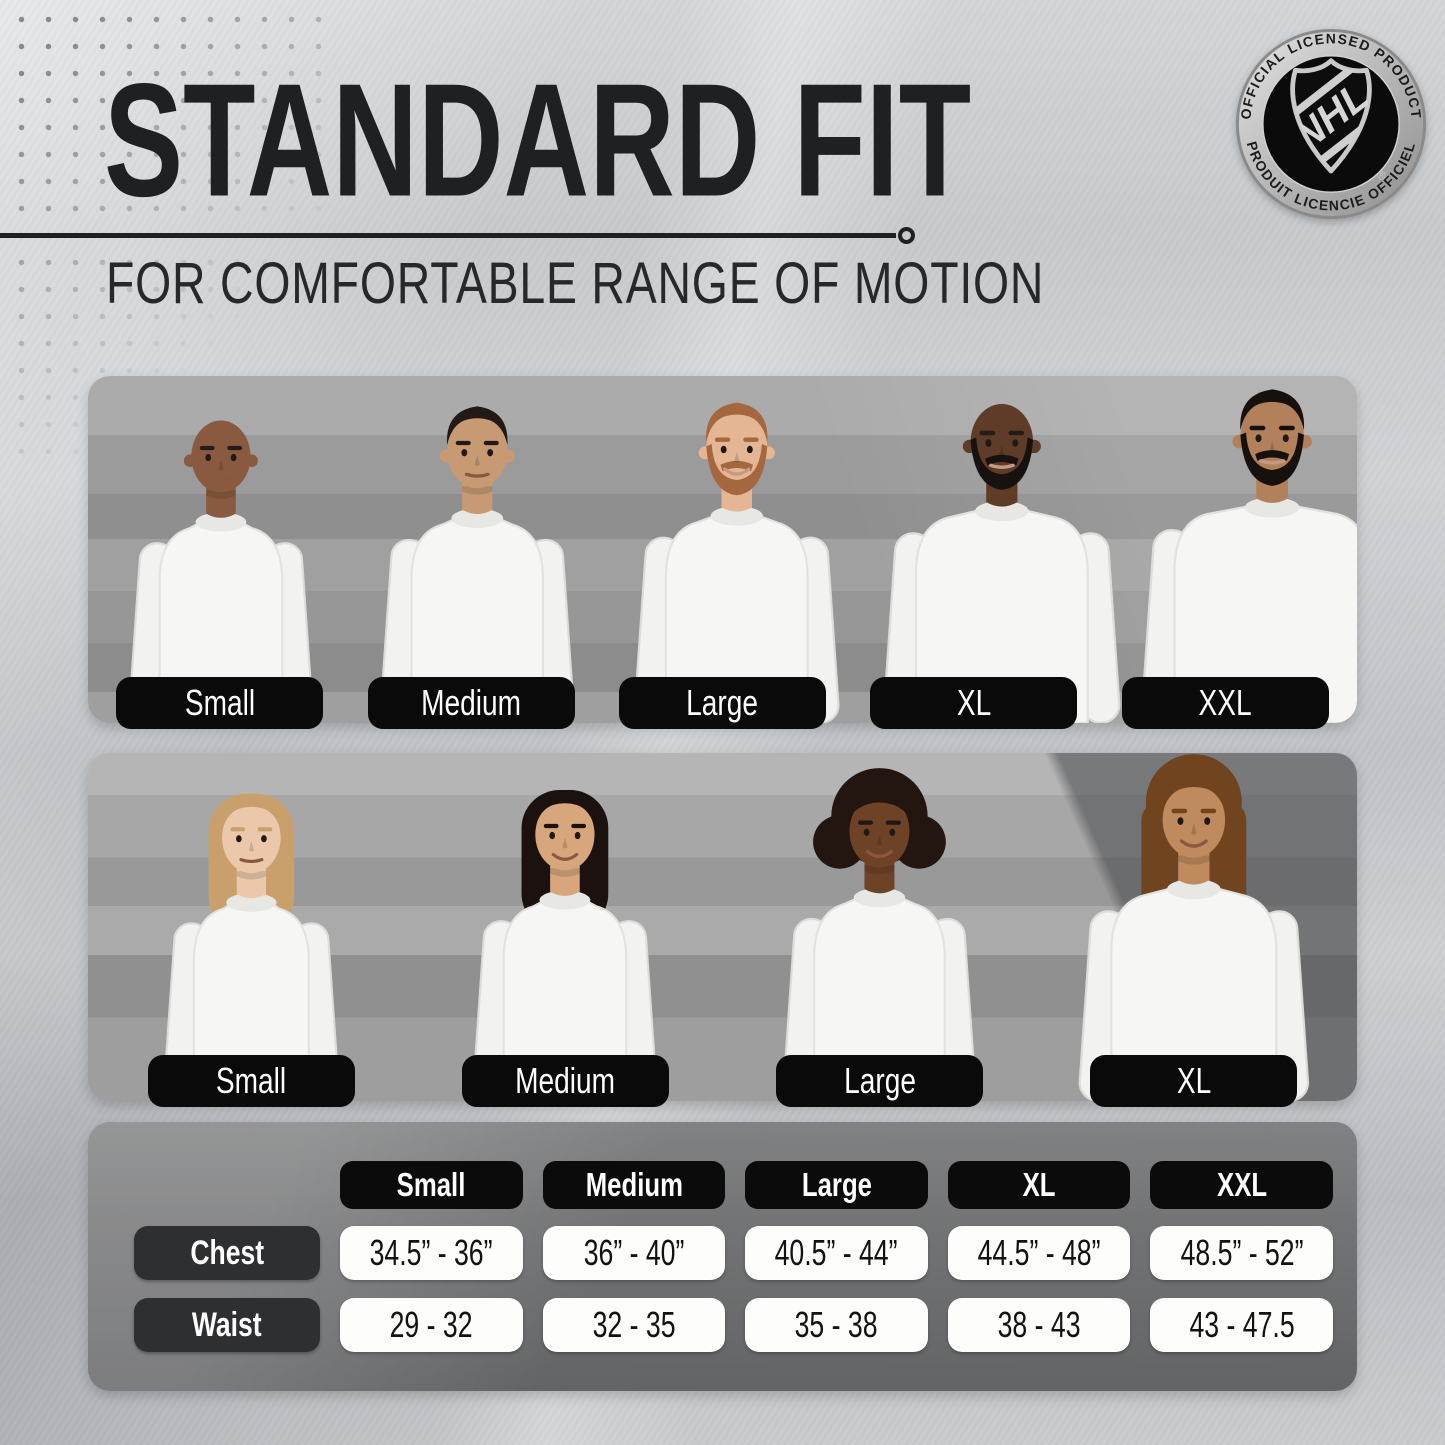 The width and height of the screenshot is (1445, 1445). What do you see at coordinates (836, 1253) in the screenshot?
I see `table-value-cell: 40.5” - 44”` at bounding box center [836, 1253].